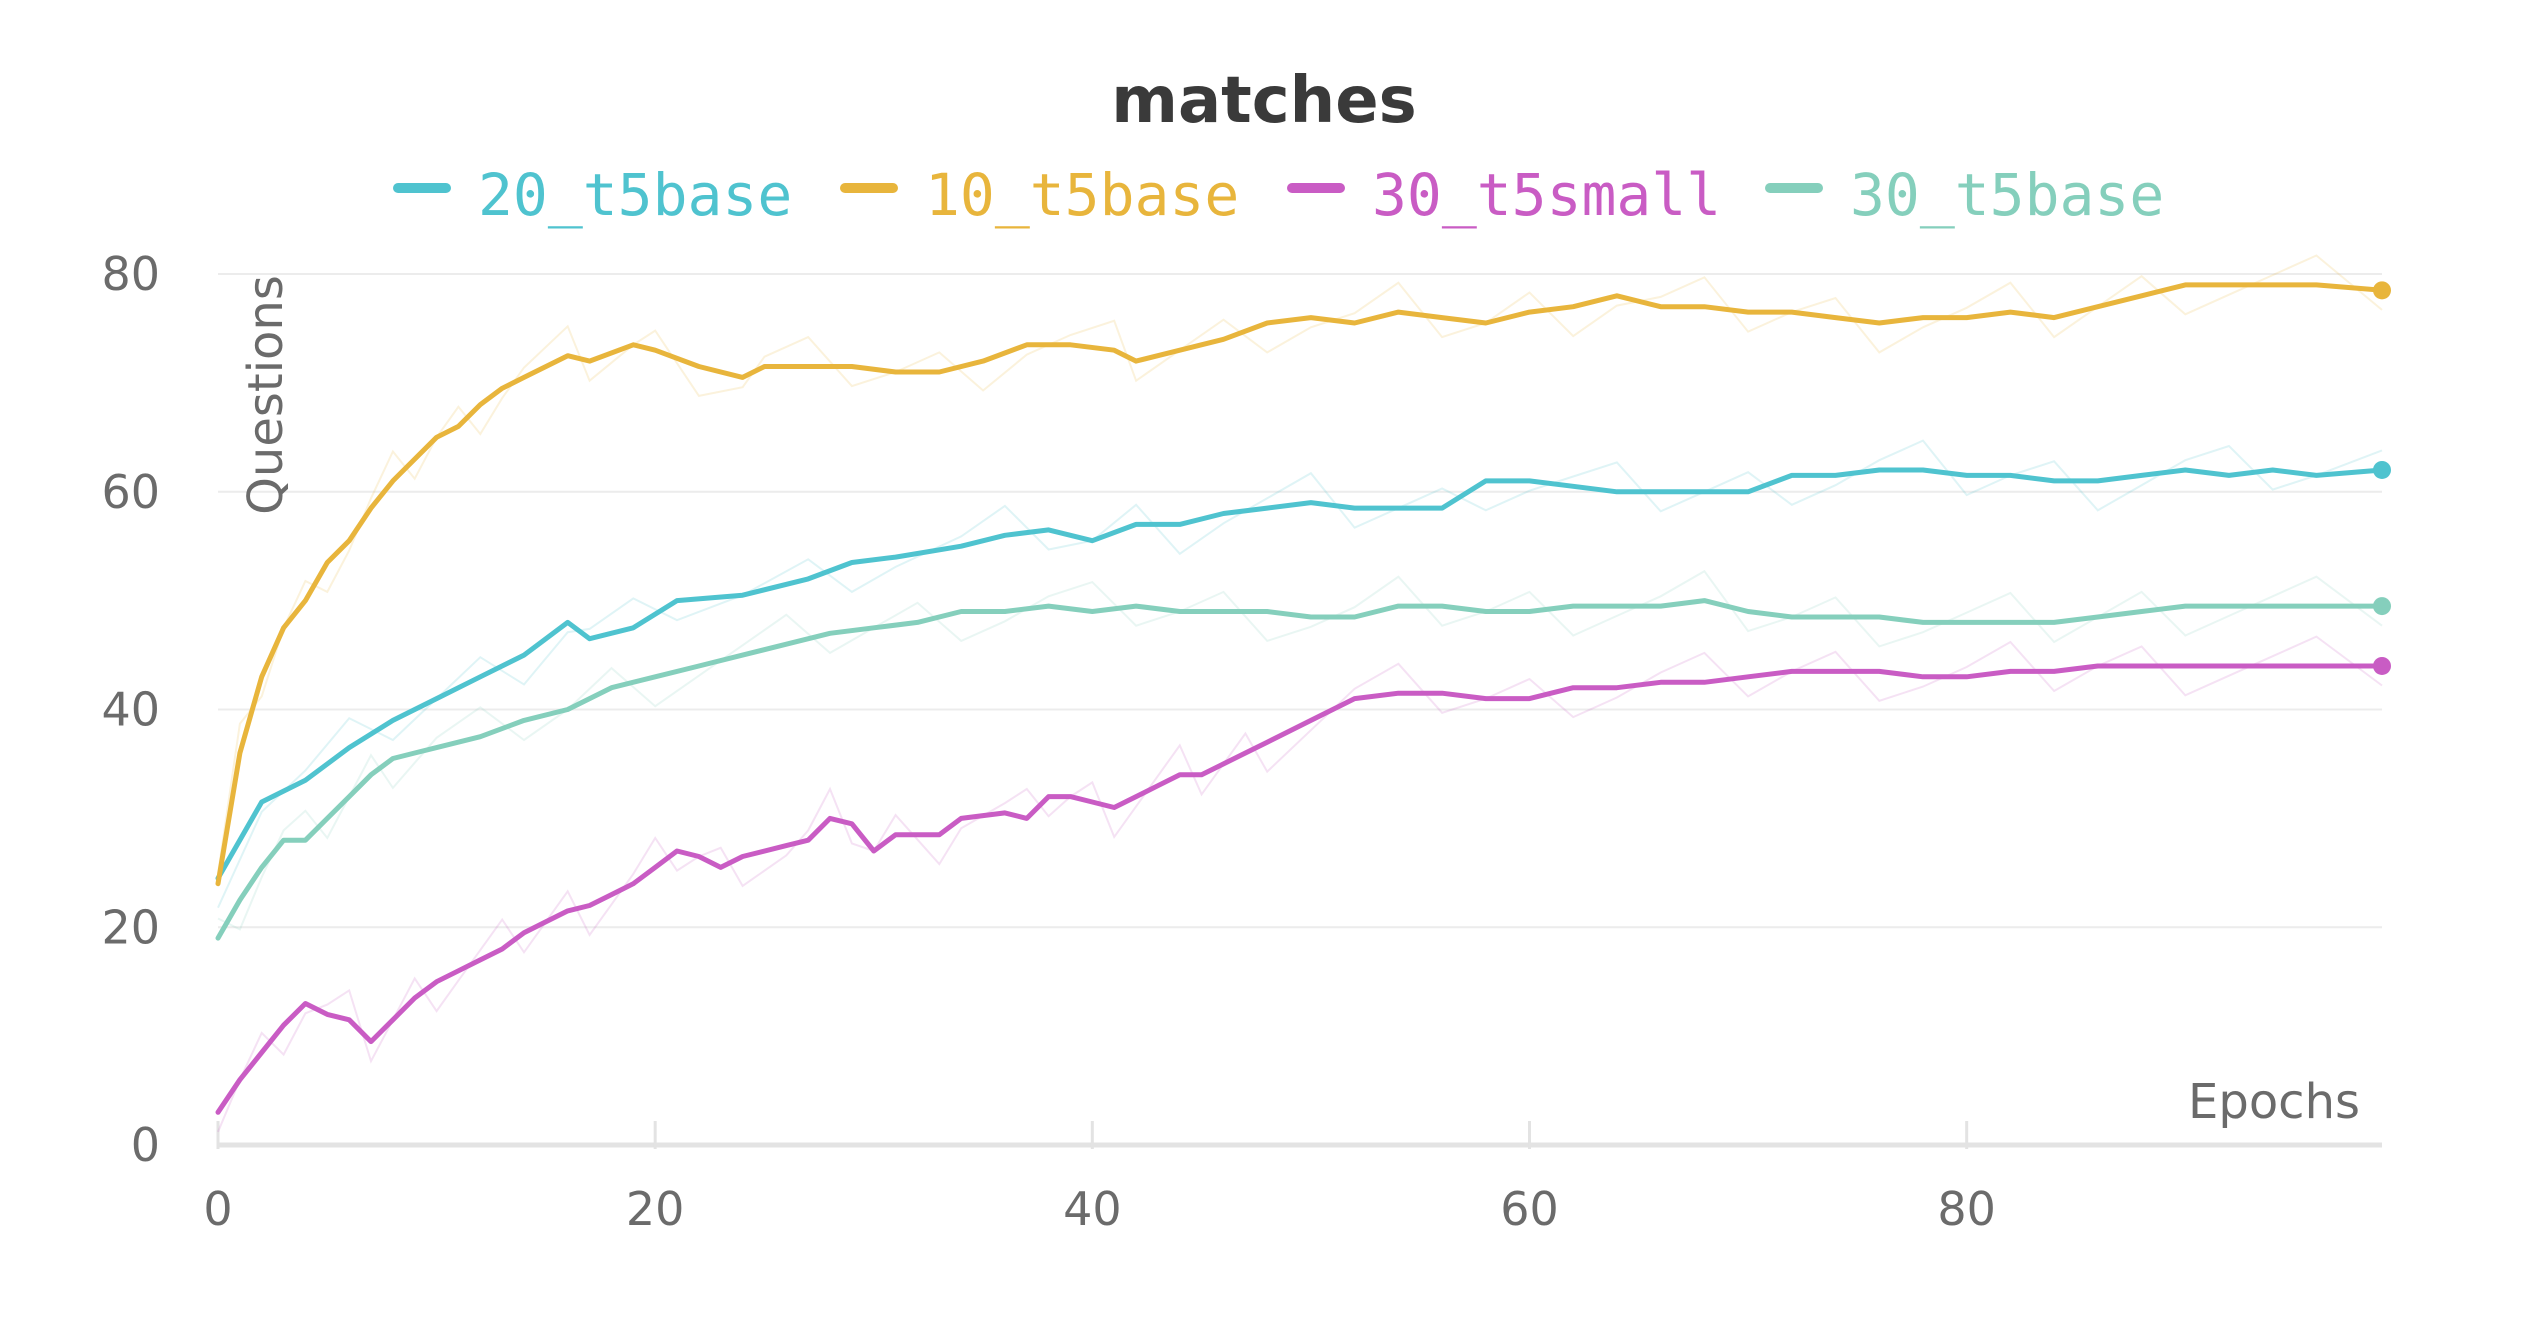 Image resolution: width=2528 pixels, height=1328 pixels. I want to click on y-tick-label: 80, so click(130, 274).